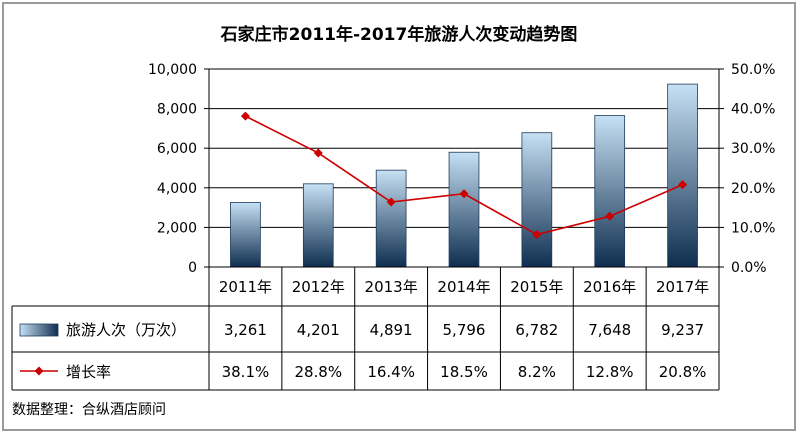  What do you see at coordinates (609, 287) in the screenshot?
I see `category-label: 2016年` at bounding box center [609, 287].